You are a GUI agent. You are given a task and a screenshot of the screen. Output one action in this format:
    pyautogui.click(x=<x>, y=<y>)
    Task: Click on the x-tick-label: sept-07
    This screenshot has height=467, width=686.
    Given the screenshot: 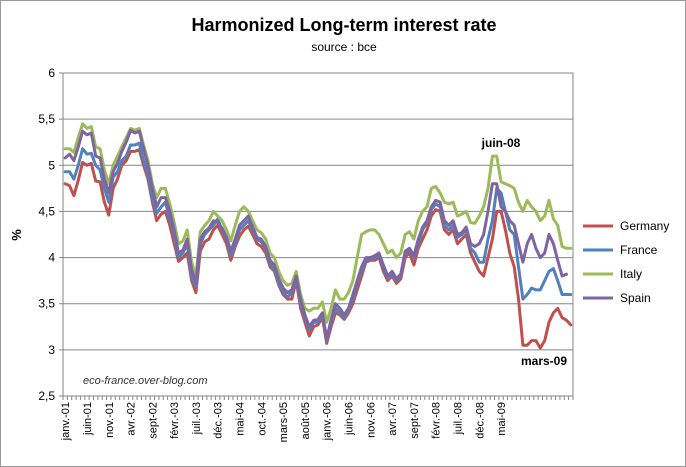 What is the action you would take?
    pyautogui.click(x=415, y=420)
    